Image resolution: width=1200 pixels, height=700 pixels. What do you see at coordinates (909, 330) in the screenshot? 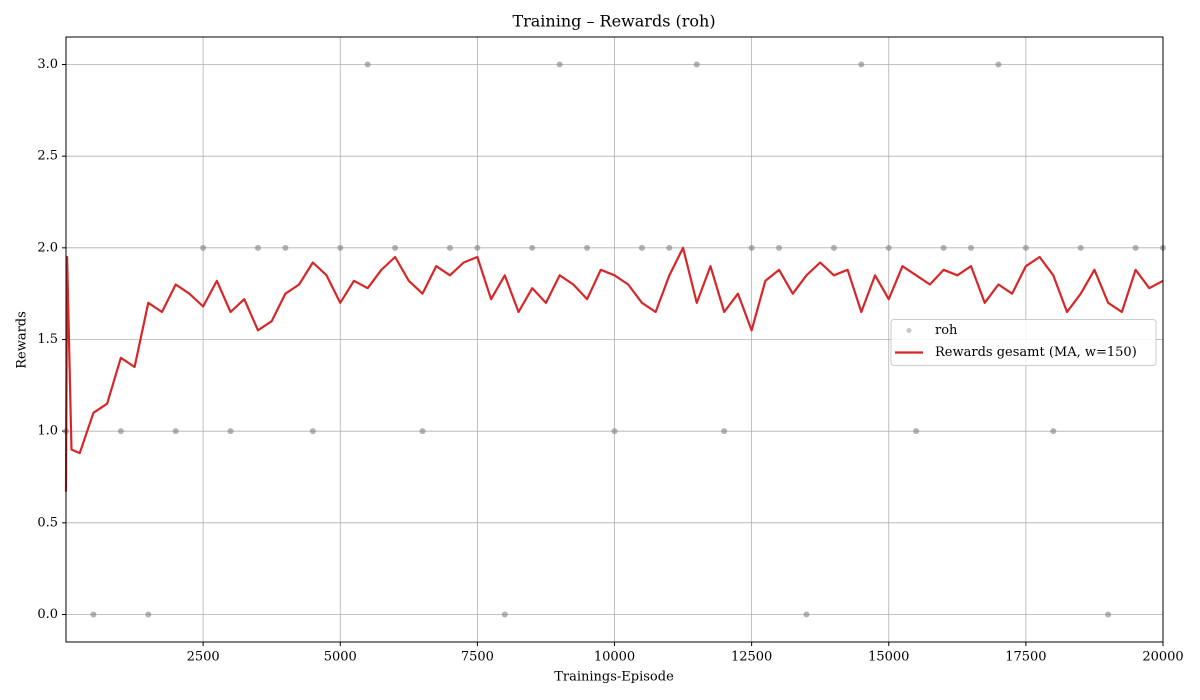
I see `legend-marker` at bounding box center [909, 330].